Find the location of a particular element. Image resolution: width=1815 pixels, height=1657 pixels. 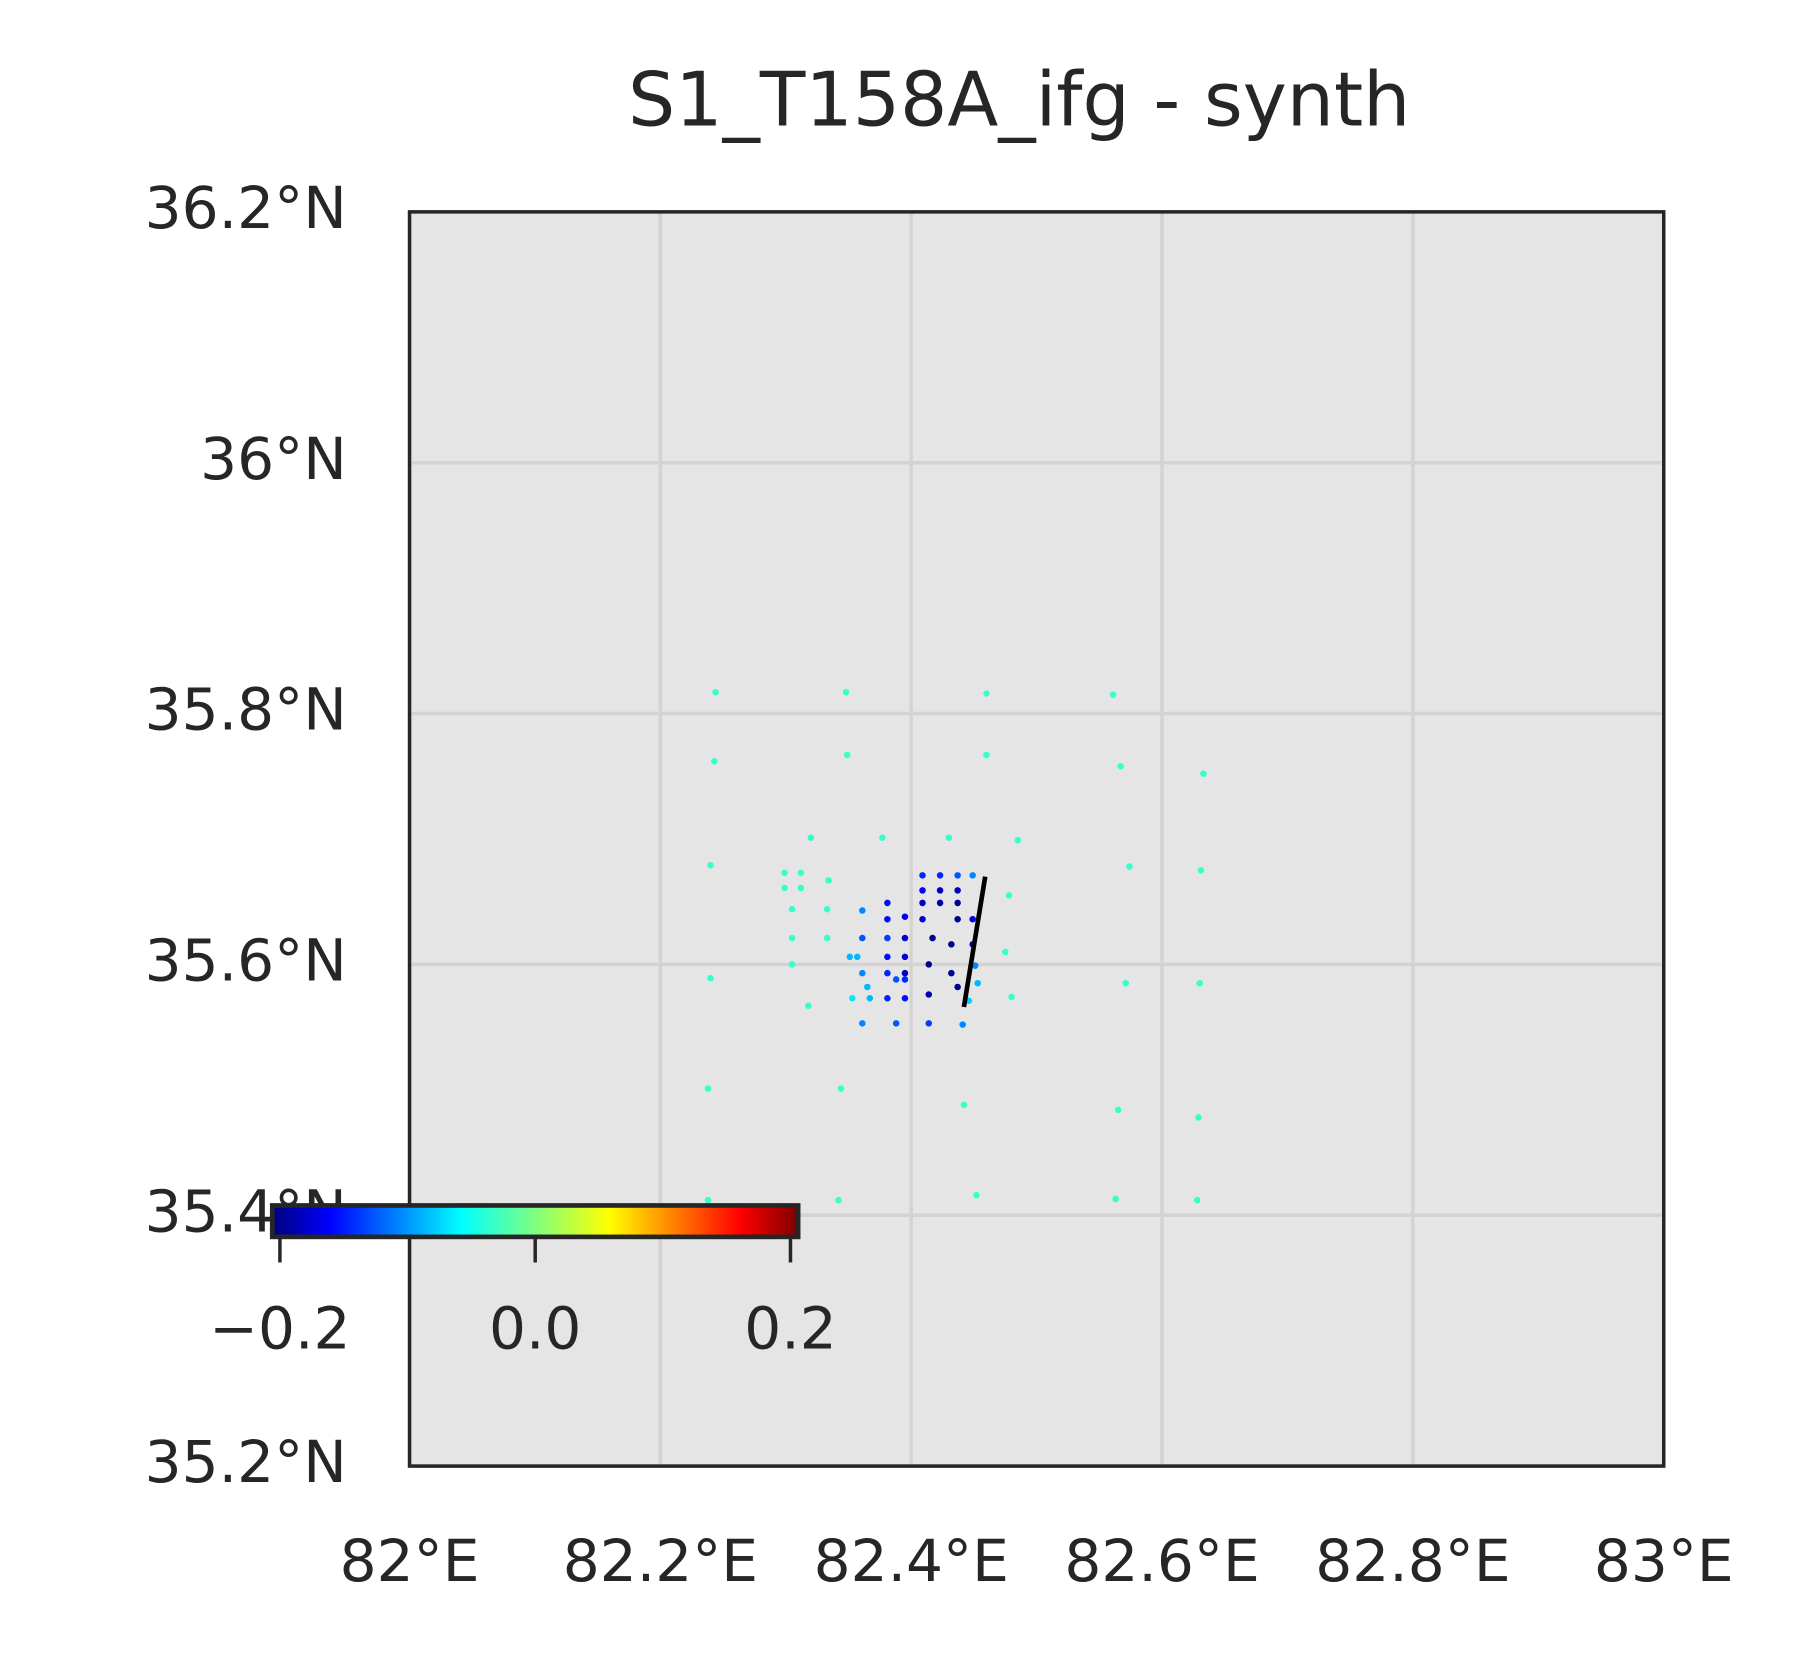

x-tick-label: 82.6°E is located at coordinates (1161, 1561).